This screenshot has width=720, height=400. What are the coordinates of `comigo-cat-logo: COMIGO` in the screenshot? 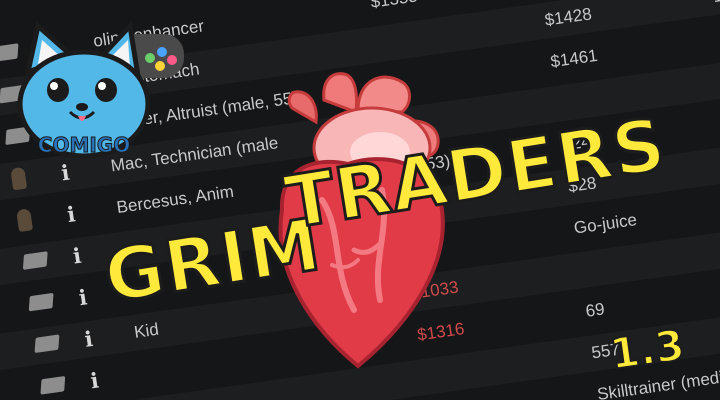 It's located at (100, 89).